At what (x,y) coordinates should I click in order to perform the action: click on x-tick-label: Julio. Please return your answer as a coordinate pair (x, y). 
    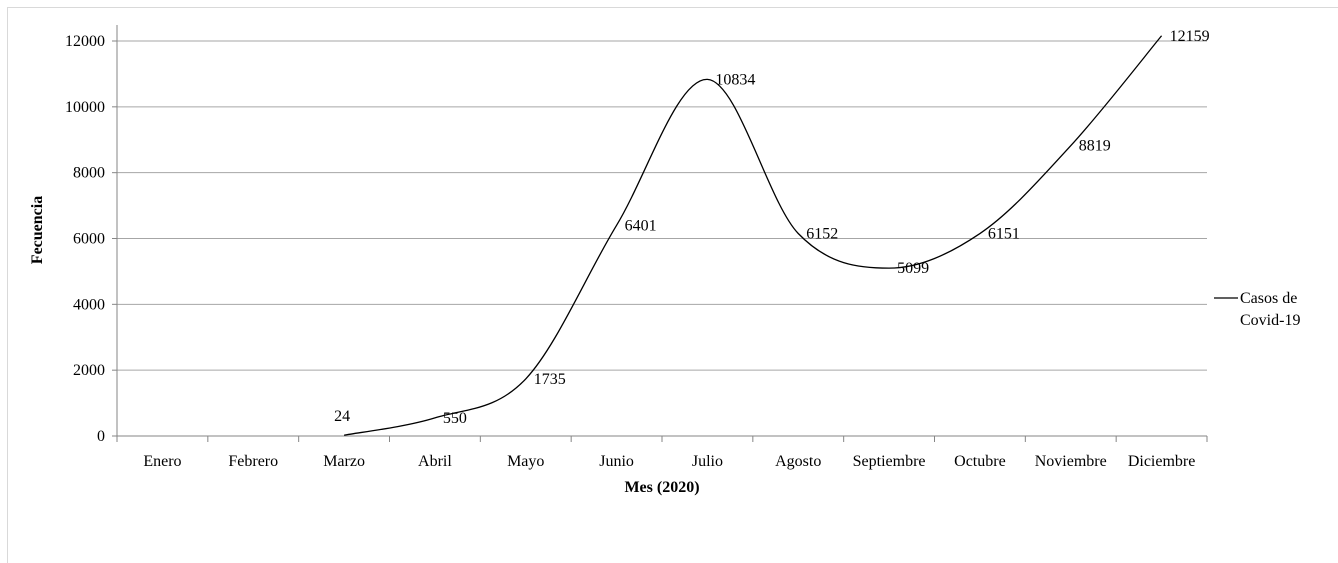
    Looking at the image, I should click on (707, 461).